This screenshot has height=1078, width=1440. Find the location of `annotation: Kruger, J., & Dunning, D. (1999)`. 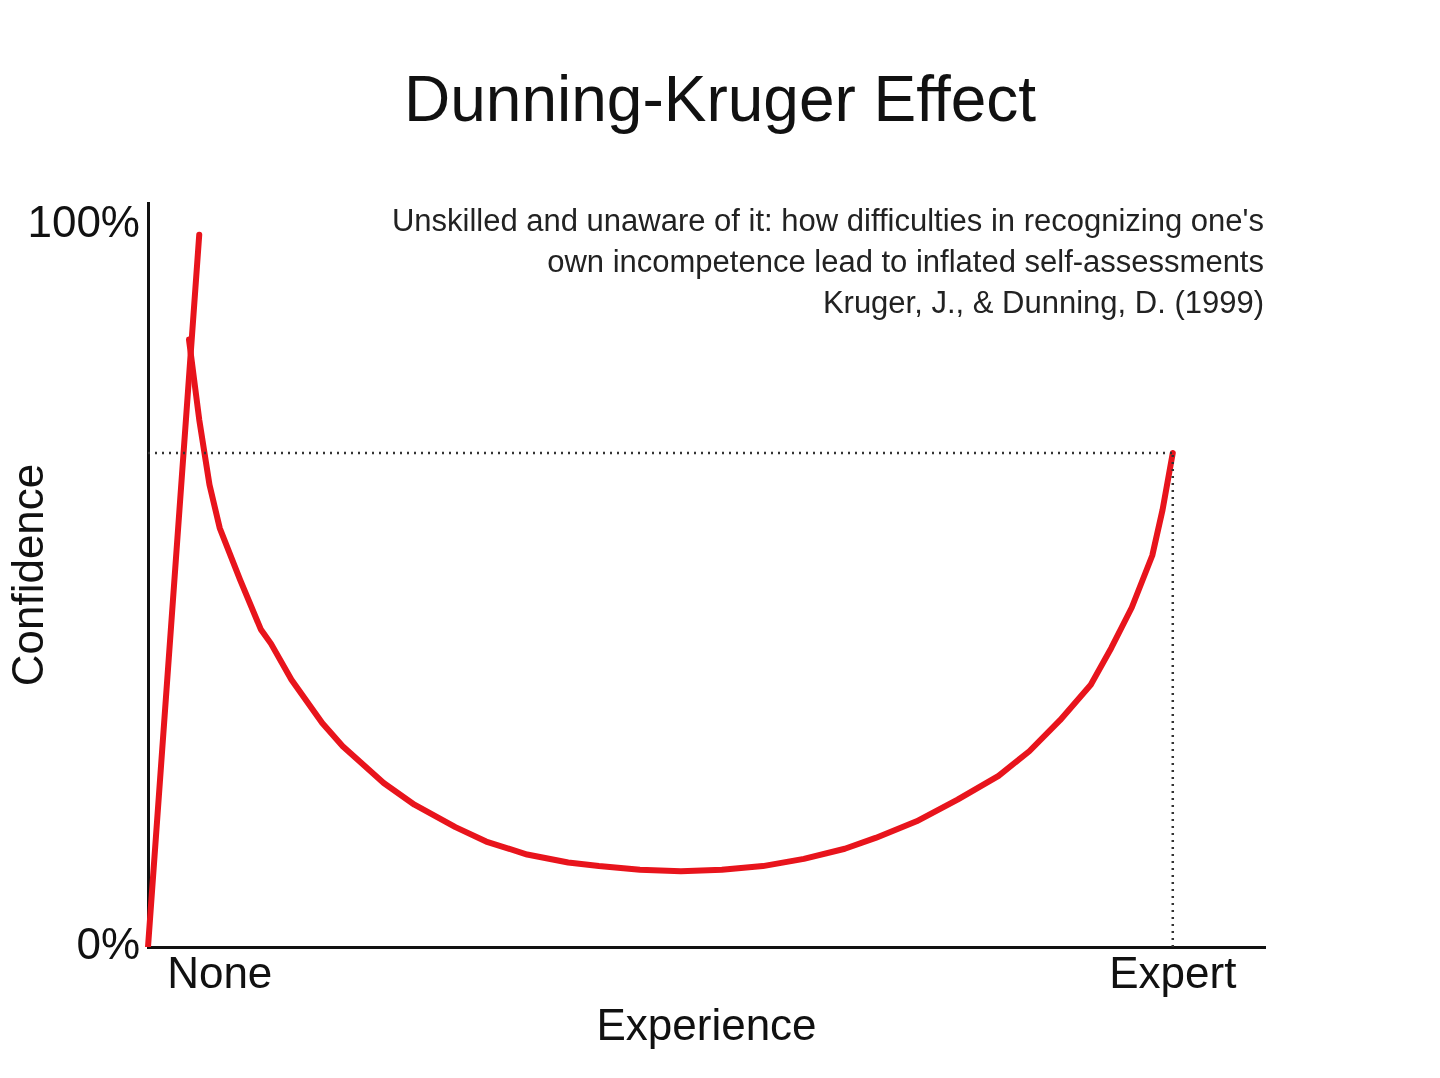

annotation: Kruger, J., & Dunning, D. (1999) is located at coordinates (1042, 303).